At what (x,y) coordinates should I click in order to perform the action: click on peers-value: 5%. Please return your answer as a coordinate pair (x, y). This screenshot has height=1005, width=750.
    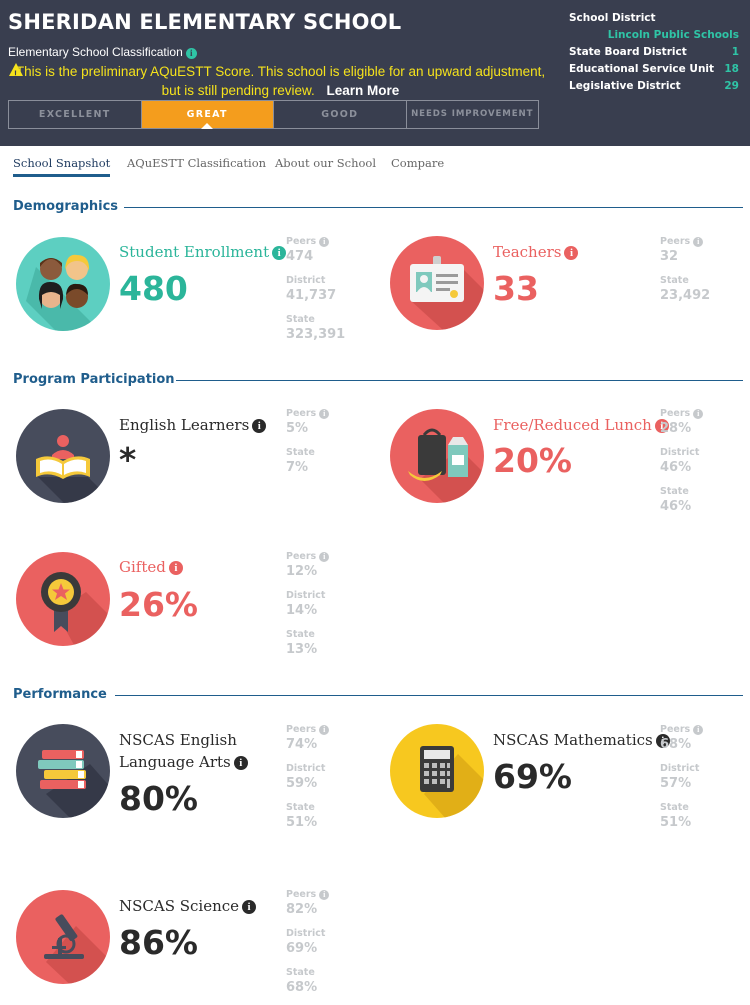
    Looking at the image, I should click on (297, 428).